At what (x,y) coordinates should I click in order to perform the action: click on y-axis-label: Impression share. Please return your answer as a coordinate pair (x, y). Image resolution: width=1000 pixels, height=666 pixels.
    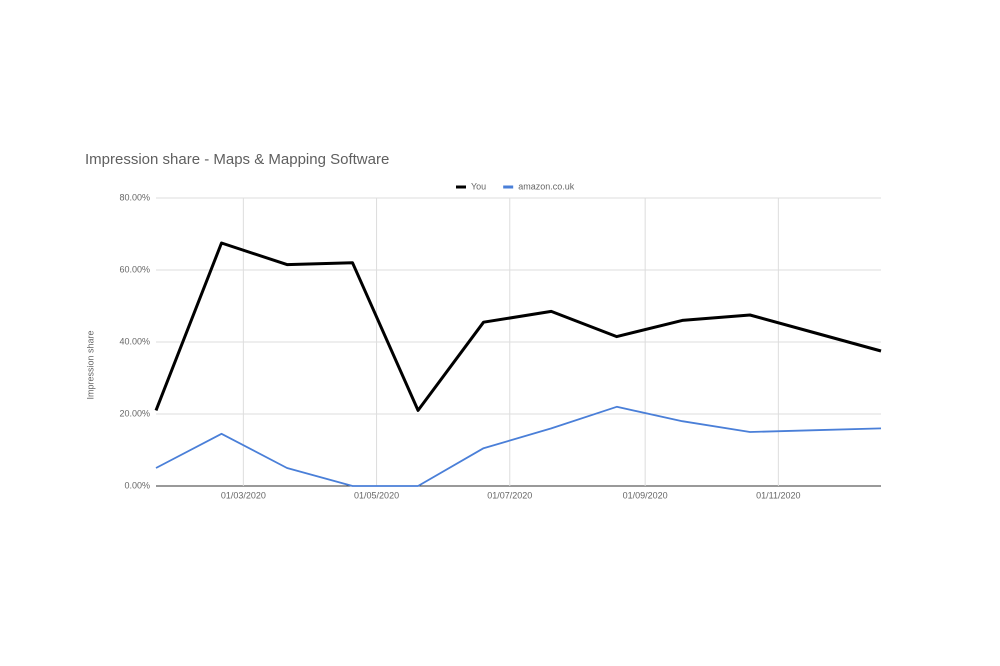
    Looking at the image, I should click on (90, 364).